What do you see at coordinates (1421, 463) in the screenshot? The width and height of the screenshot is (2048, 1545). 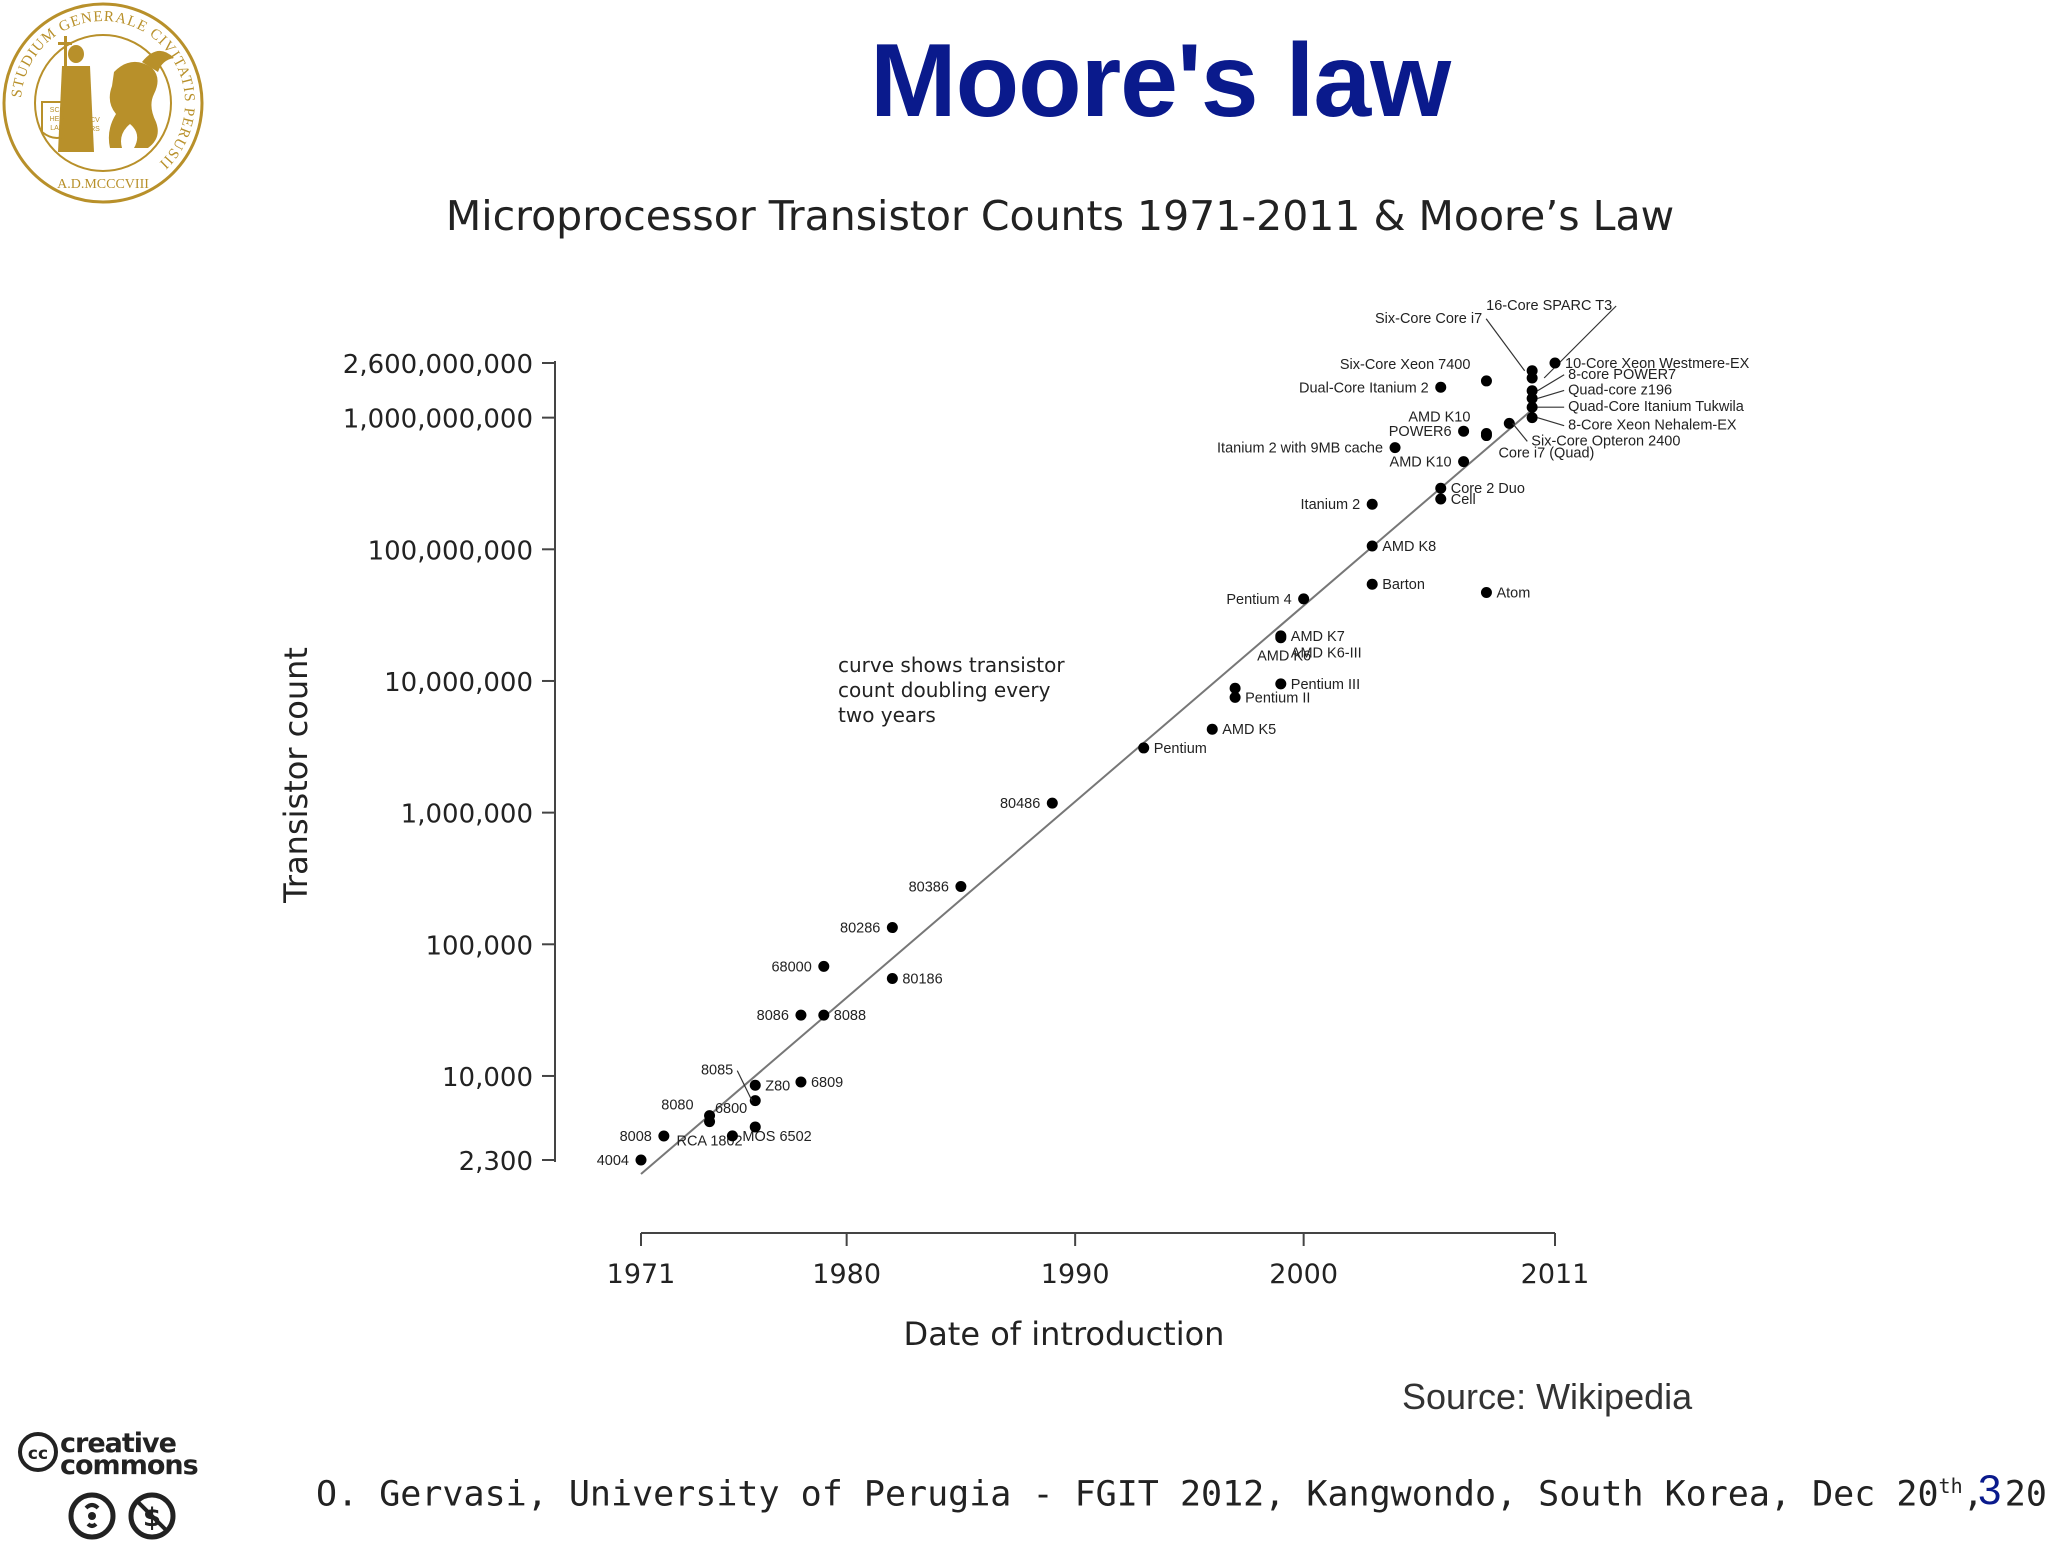 I see `point-label: AMD K10` at bounding box center [1421, 463].